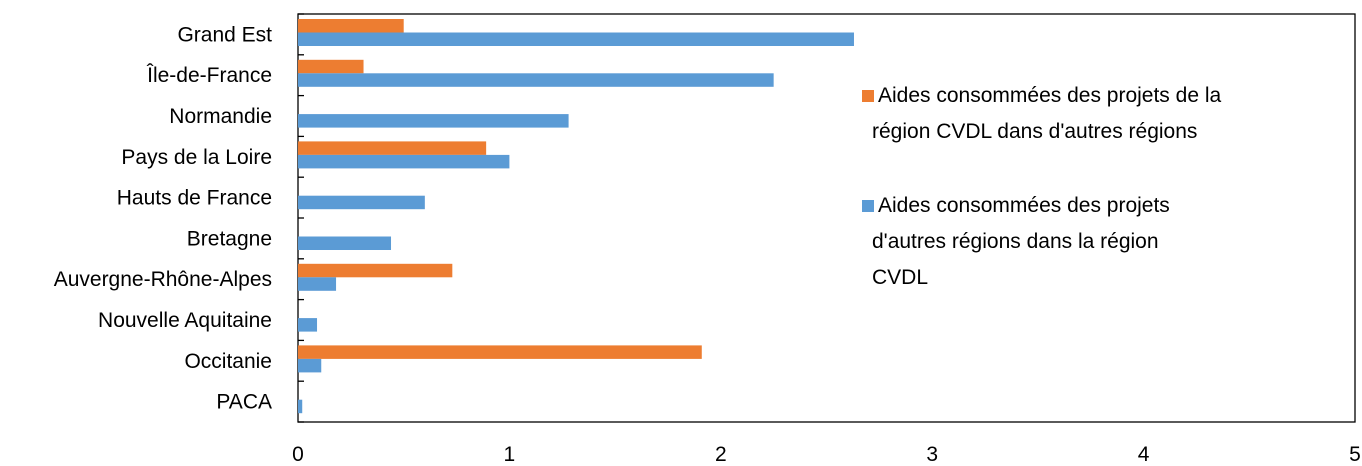  Describe the element at coordinates (228, 361) in the screenshot. I see `category-label: Occitanie` at that location.